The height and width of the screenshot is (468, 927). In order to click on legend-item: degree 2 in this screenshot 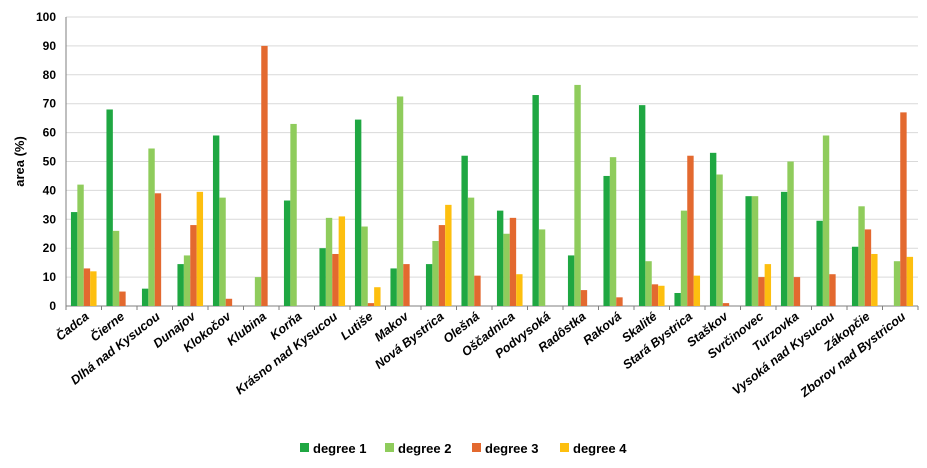, I will do `click(418, 448)`.